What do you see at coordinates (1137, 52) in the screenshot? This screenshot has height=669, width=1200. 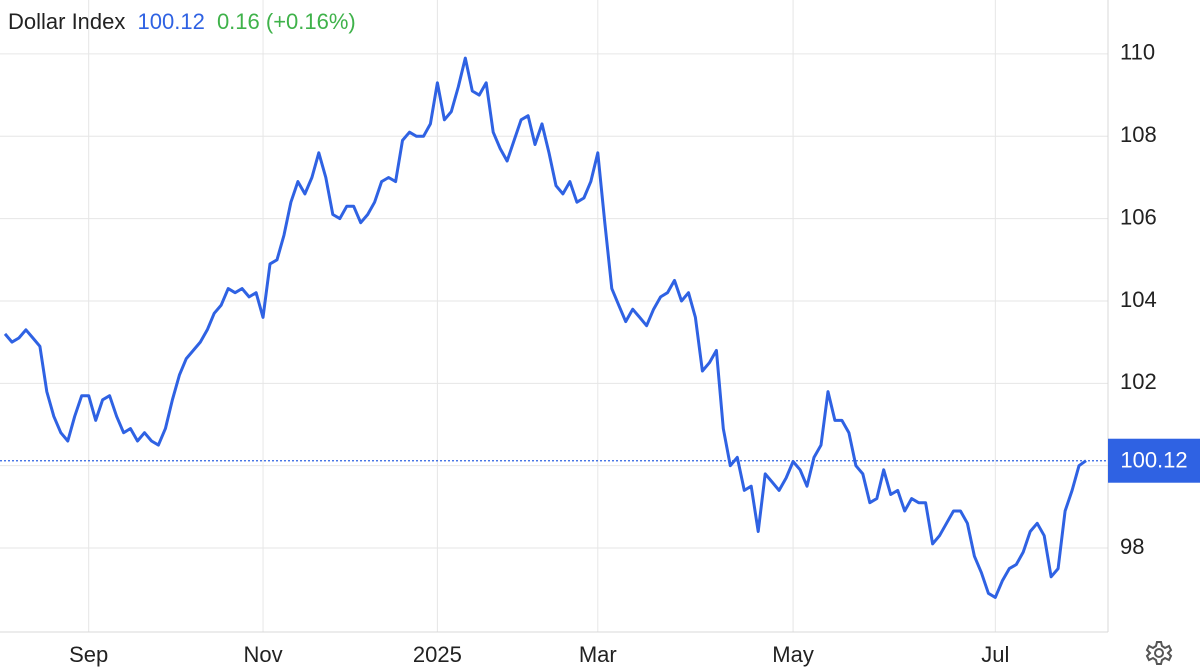 I see `y-tick-label: 110` at bounding box center [1137, 52].